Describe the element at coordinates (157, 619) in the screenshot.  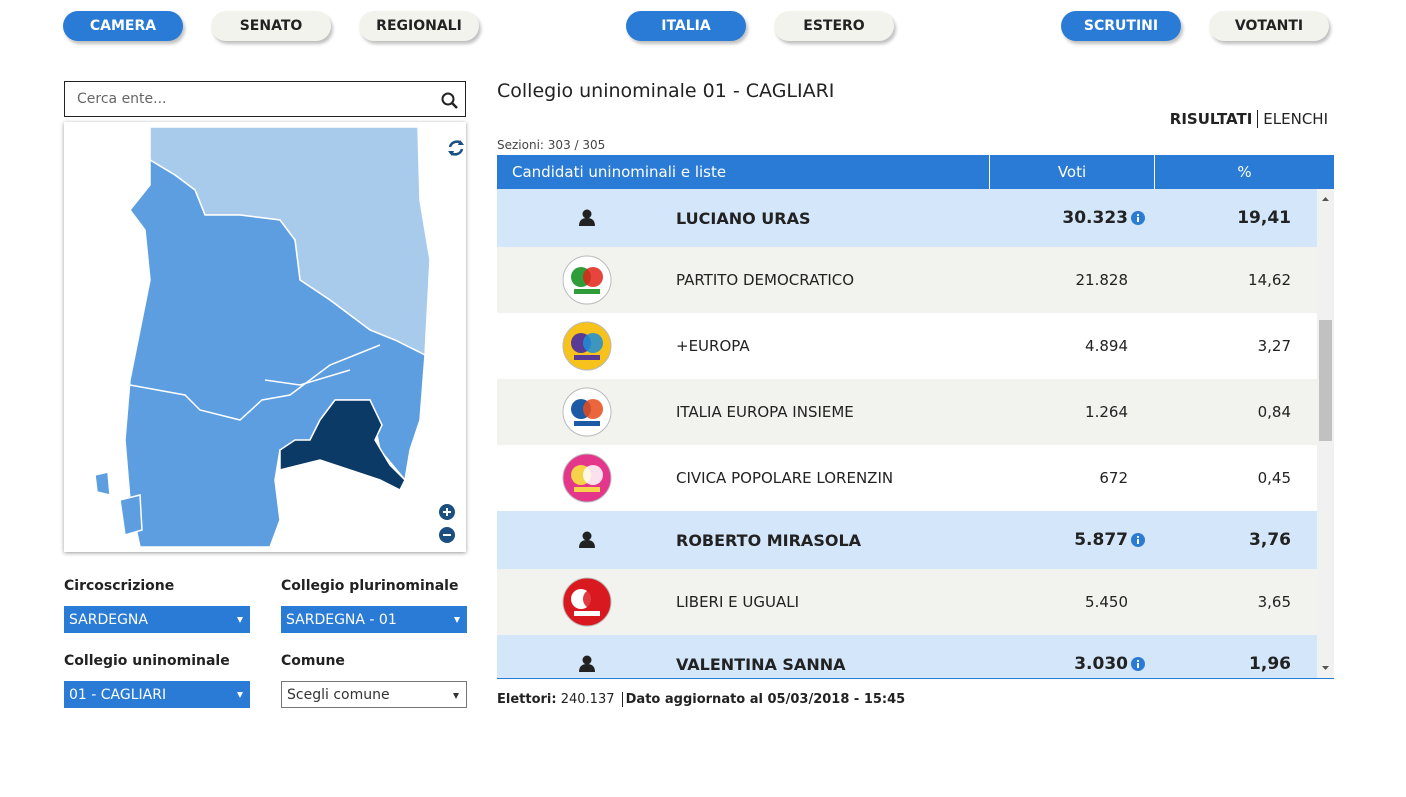
I see `filter-select: SARDEGNA` at that location.